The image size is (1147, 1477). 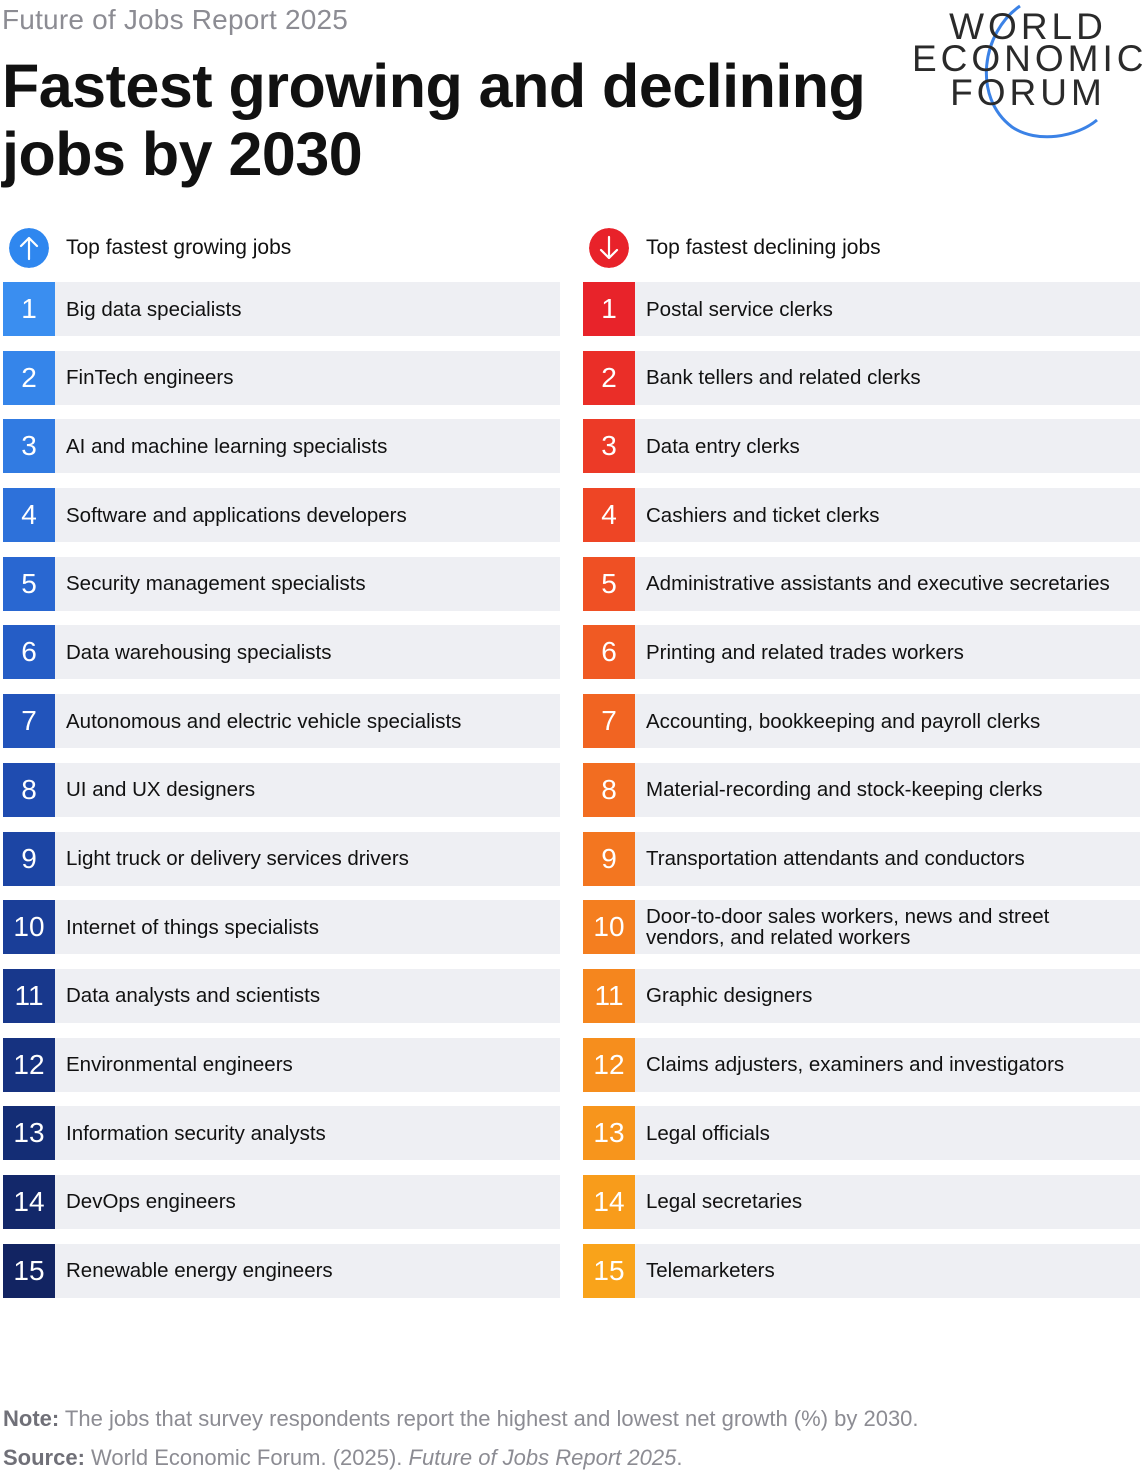 What do you see at coordinates (216, 584) in the screenshot?
I see `job-title: Security management specialists` at bounding box center [216, 584].